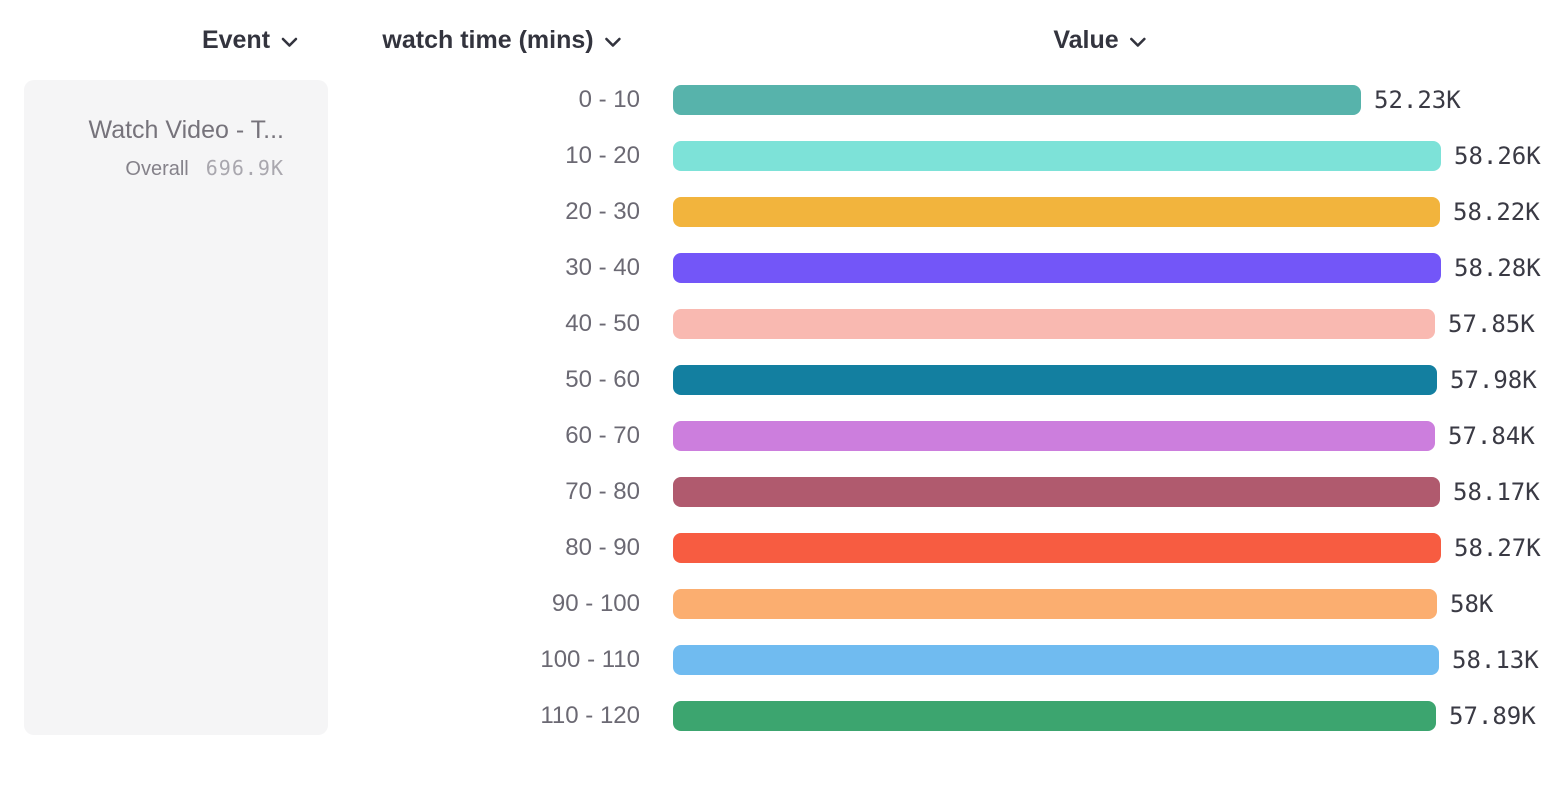  What do you see at coordinates (244, 168) in the screenshot?
I see `overall-value: 696.9K` at bounding box center [244, 168].